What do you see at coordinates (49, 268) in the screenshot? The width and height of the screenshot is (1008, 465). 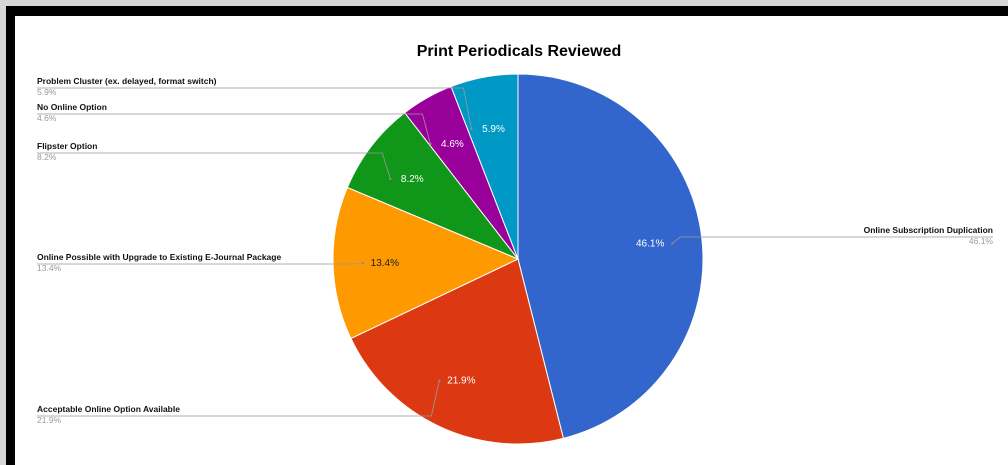 I see `slice-percent-label-3: 13.4%` at bounding box center [49, 268].